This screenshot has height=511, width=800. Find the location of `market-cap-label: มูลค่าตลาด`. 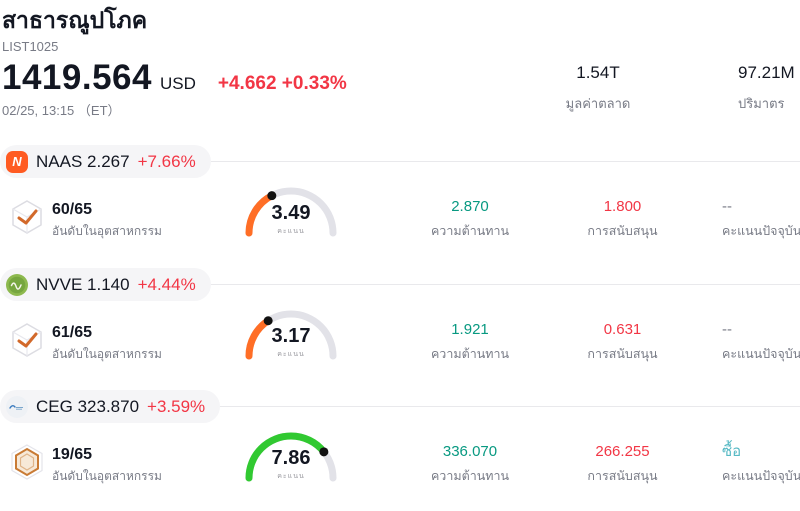

market-cap-label: มูลค่าตลาด is located at coordinates (598, 103).